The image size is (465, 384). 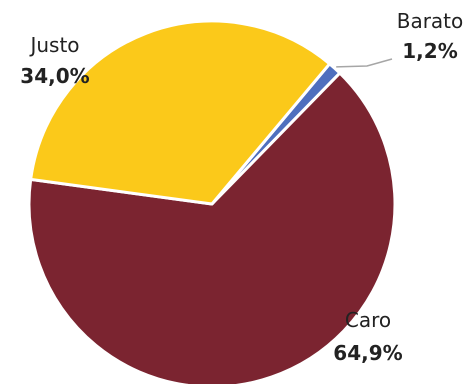 I want to click on leader-line-barato, so click(x=364, y=63).